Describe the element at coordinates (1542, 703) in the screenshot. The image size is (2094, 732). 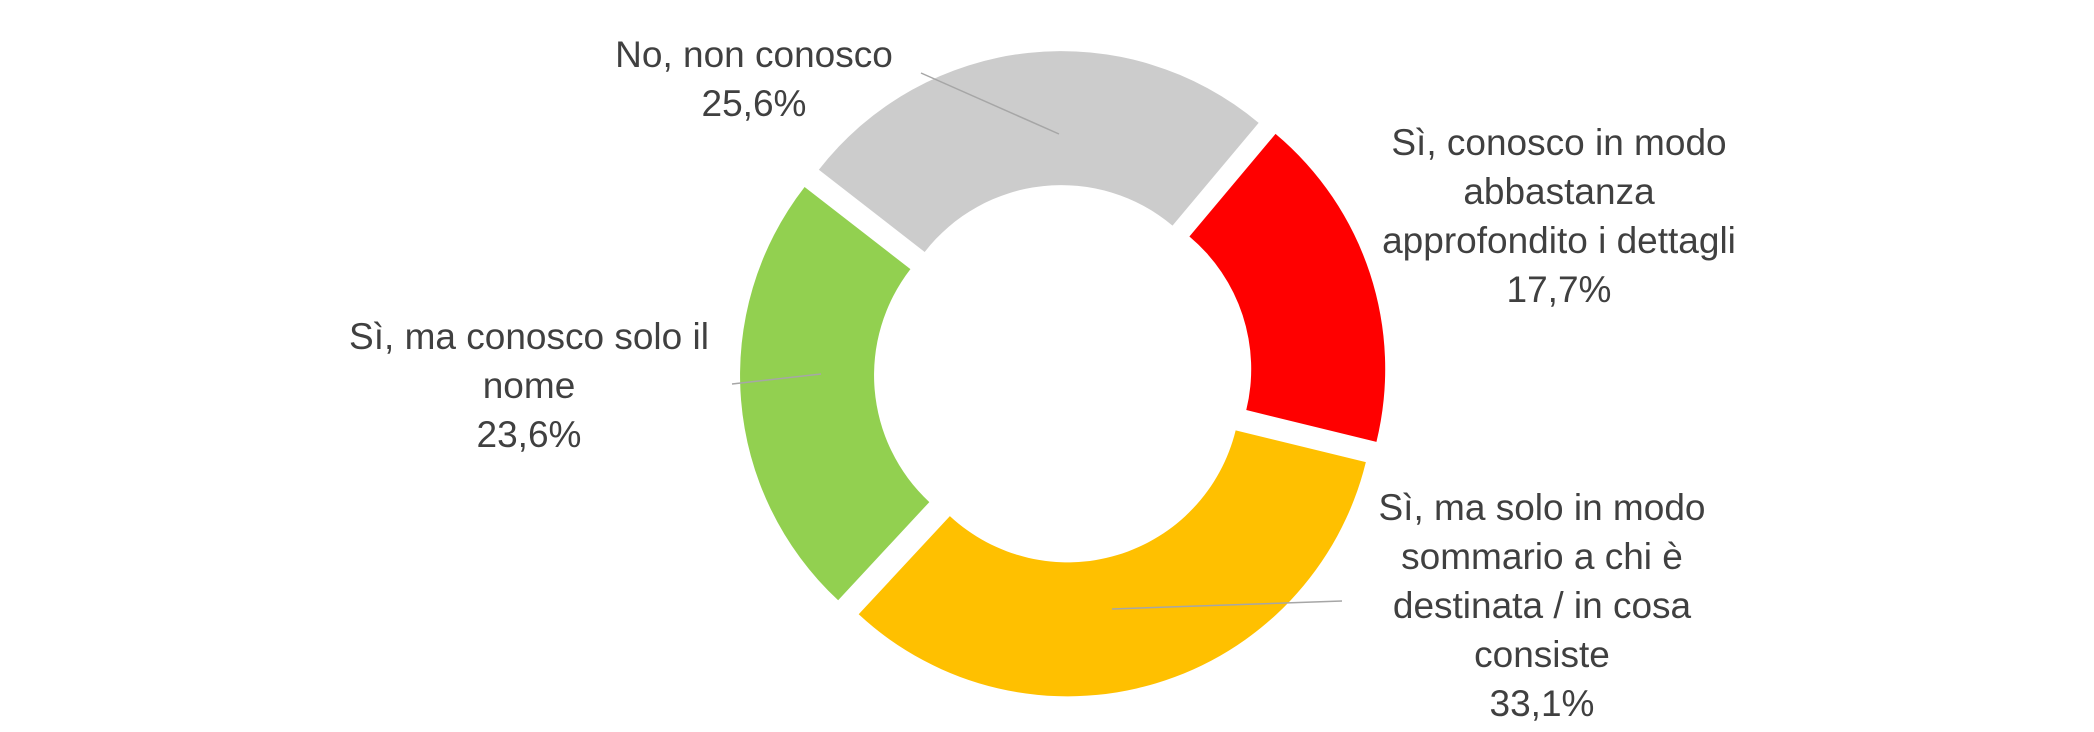
I see `value-label: 33,1%` at that location.